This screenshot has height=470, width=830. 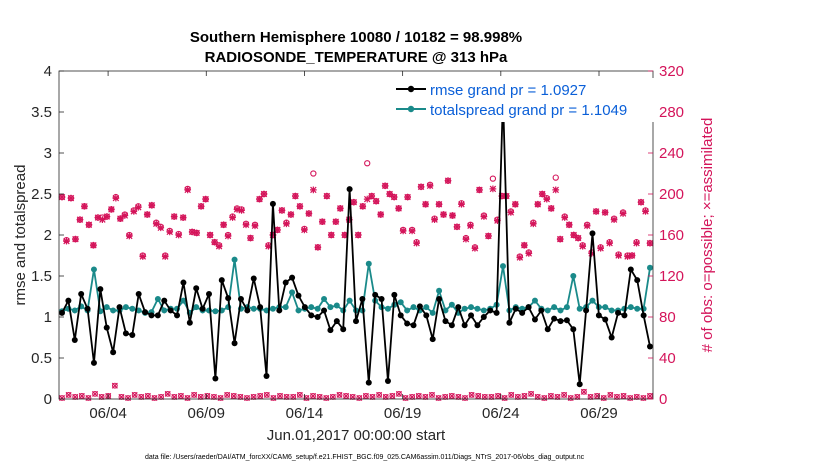 I want to click on y-tick-label: 2.5, so click(x=41, y=194).